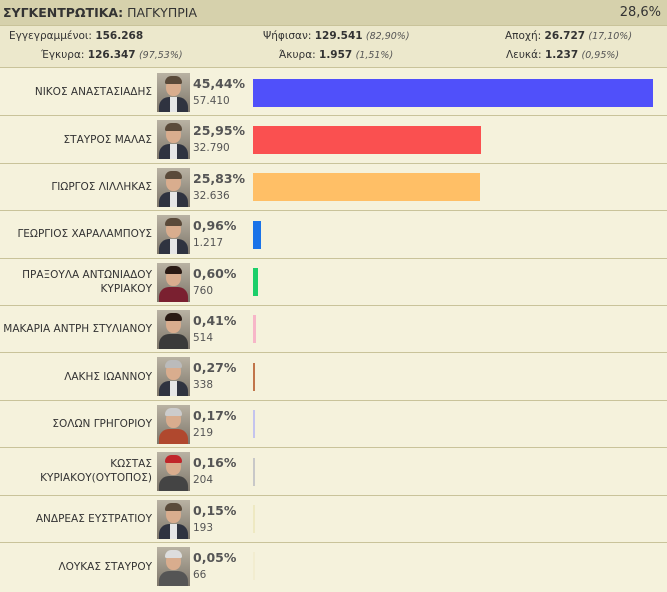  Describe the element at coordinates (215, 273) in the screenshot. I see `candidate-percent: 0,60%` at that location.